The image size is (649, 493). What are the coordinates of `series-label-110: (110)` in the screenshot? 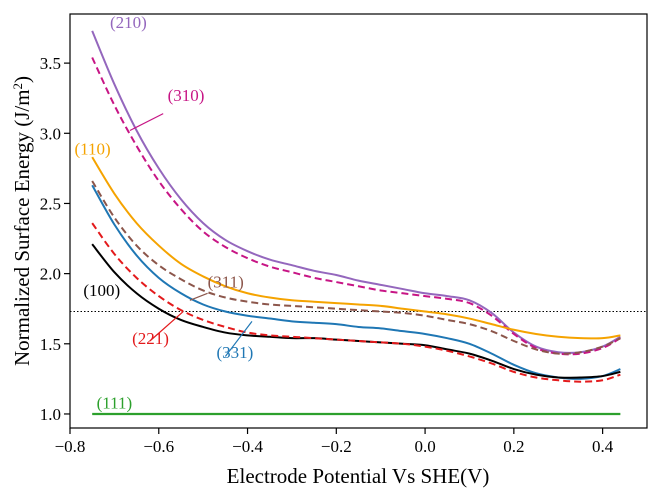 It's located at (92, 148).